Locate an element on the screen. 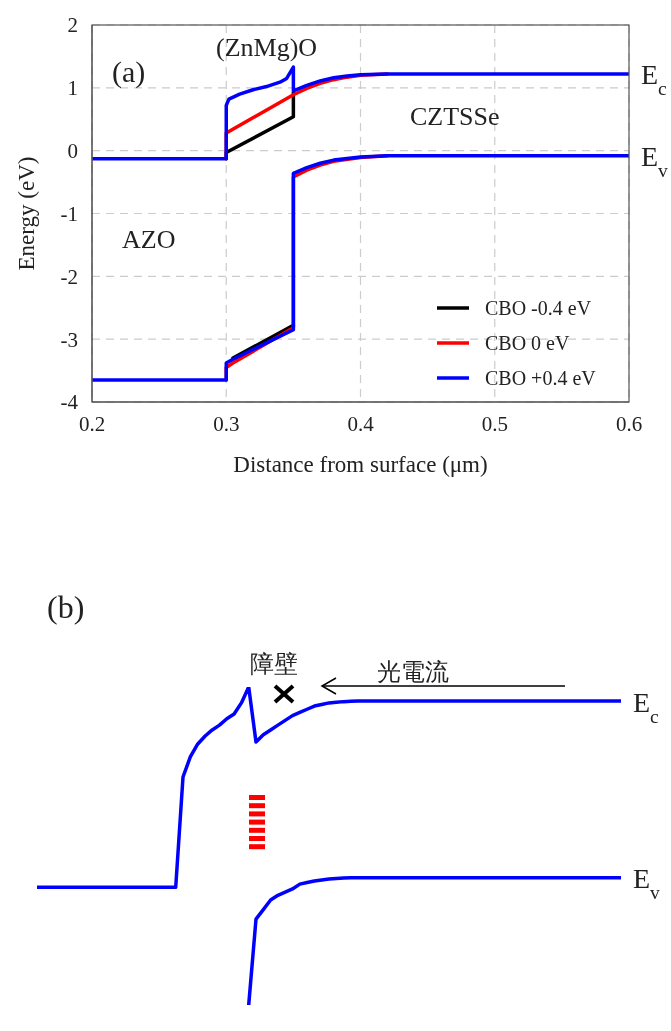 The width and height of the screenshot is (671, 1031). legend-label: CBO 0 eV is located at coordinates (527, 343).